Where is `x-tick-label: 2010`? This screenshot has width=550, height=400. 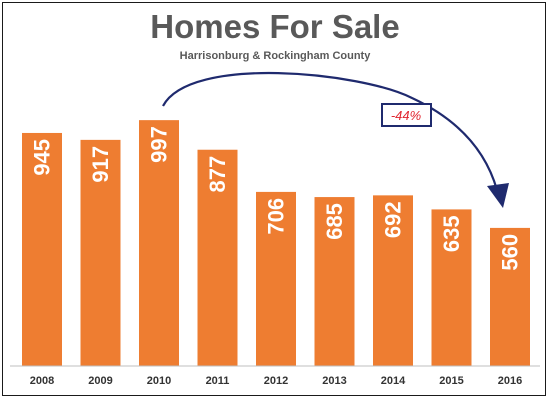 x-tick-label: 2010 is located at coordinates (159, 381).